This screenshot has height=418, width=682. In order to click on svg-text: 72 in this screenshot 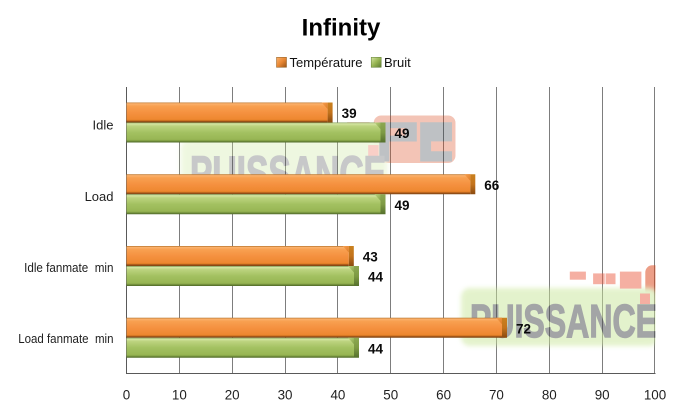, I will do `click(523, 328)`.